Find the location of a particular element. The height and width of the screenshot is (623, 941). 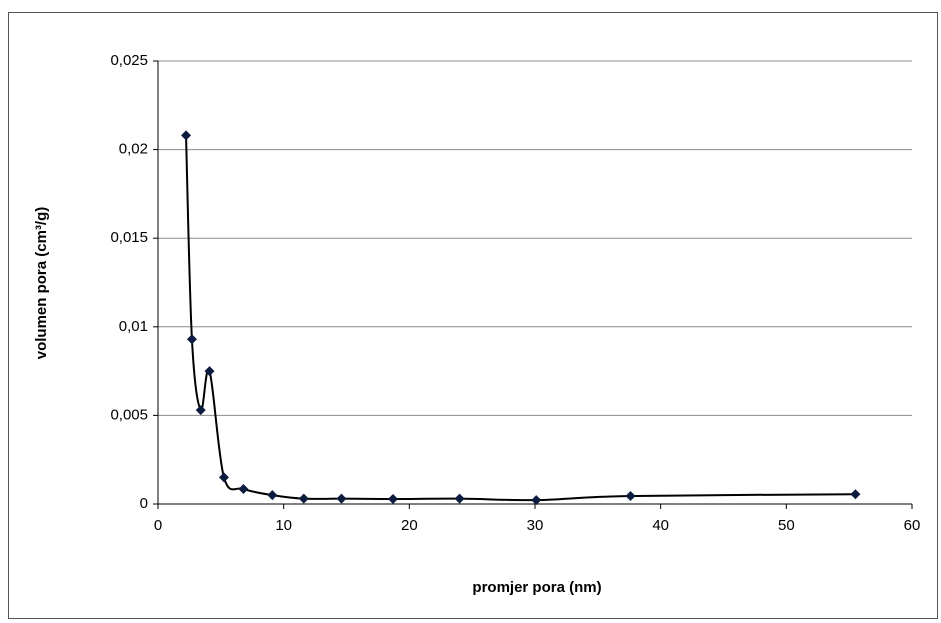

y-tick-label: 0,02 is located at coordinates (133, 149).